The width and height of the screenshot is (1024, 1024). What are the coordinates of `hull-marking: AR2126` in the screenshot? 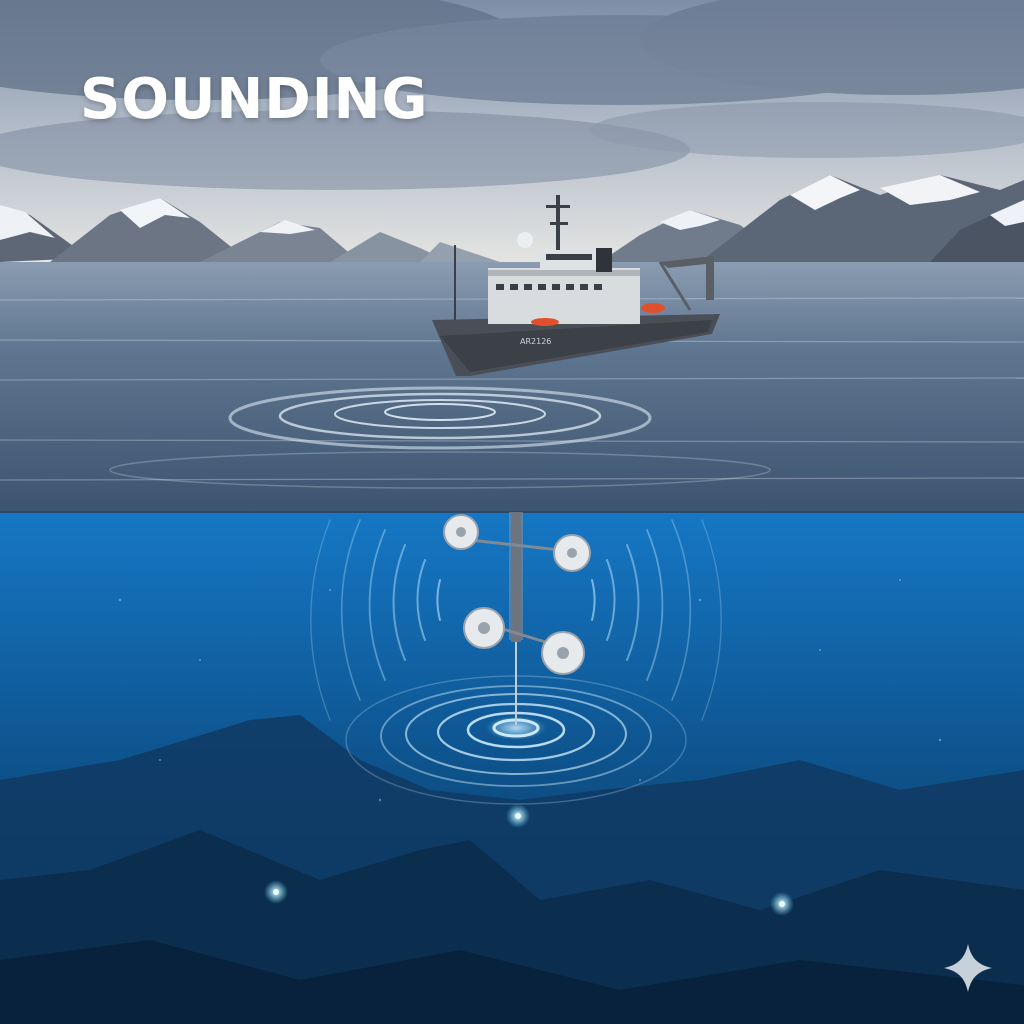 It's located at (535, 341).